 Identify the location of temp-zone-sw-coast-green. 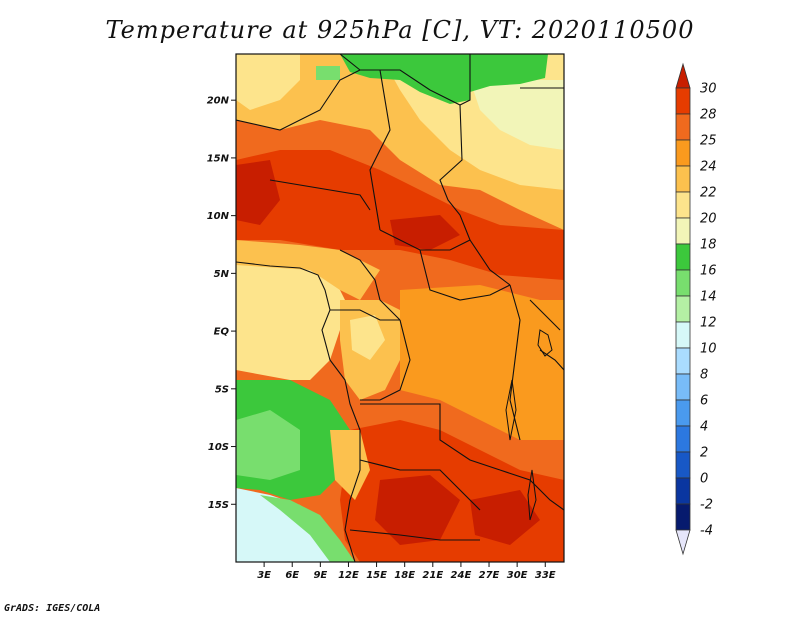
(307, 528).